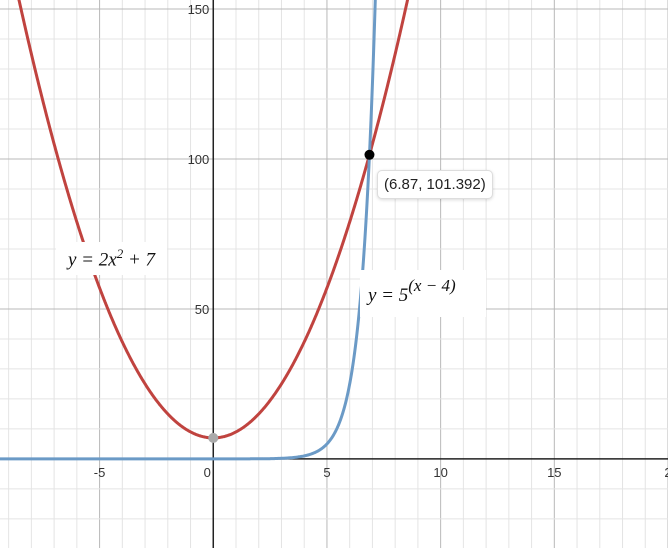 This screenshot has height=548, width=668. What do you see at coordinates (432, 285) in the screenshot?
I see `blue-label-exponent: (x − 4)` at bounding box center [432, 285].